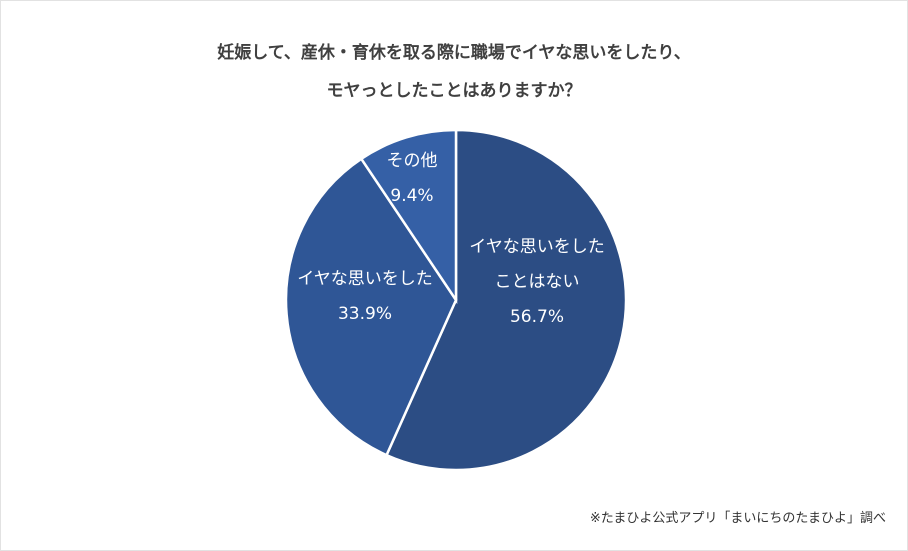 The height and width of the screenshot is (551, 908). Describe the element at coordinates (454, 91) in the screenshot. I see `chart-title-line-2: モヤっとしたことはありますか？` at that location.